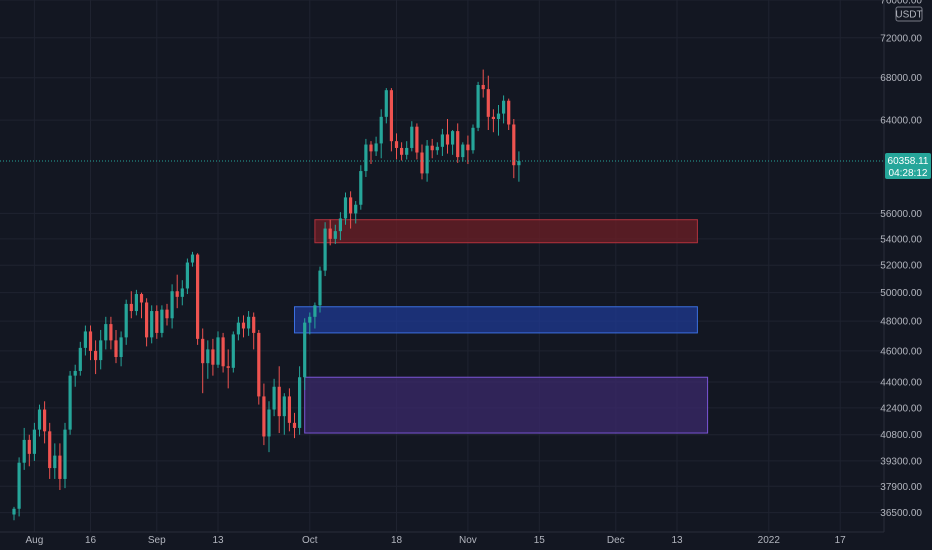  Describe the element at coordinates (157, 540) in the screenshot. I see `time-tick-label: Sep` at that location.